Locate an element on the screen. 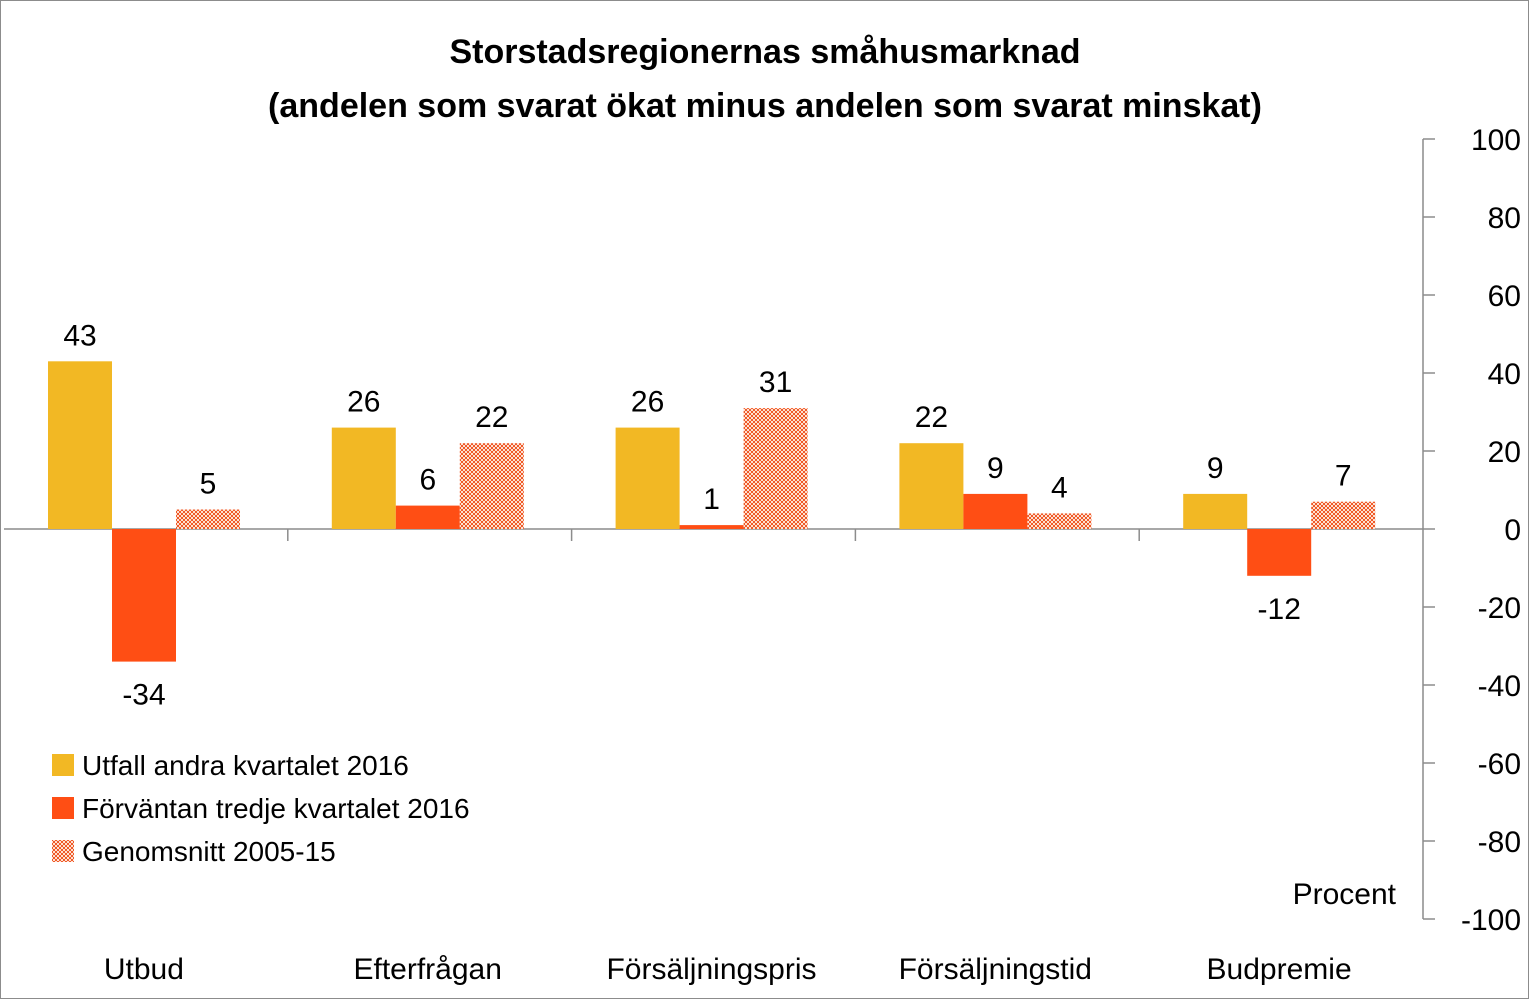  category-label: Försäljningstid is located at coordinates (995, 969).